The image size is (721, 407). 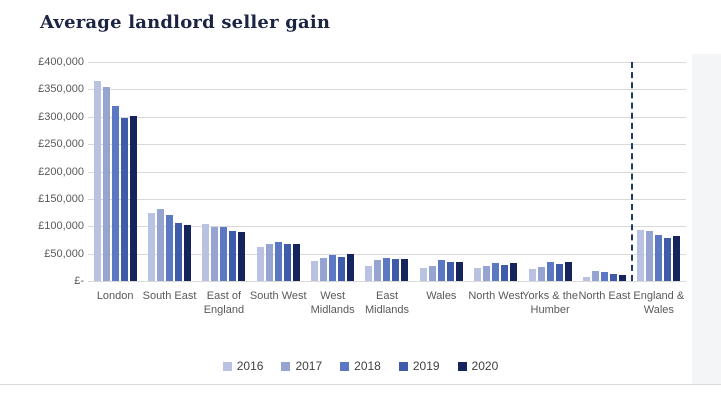 I want to click on bar-2017-east-of-england, so click(x=215, y=253).